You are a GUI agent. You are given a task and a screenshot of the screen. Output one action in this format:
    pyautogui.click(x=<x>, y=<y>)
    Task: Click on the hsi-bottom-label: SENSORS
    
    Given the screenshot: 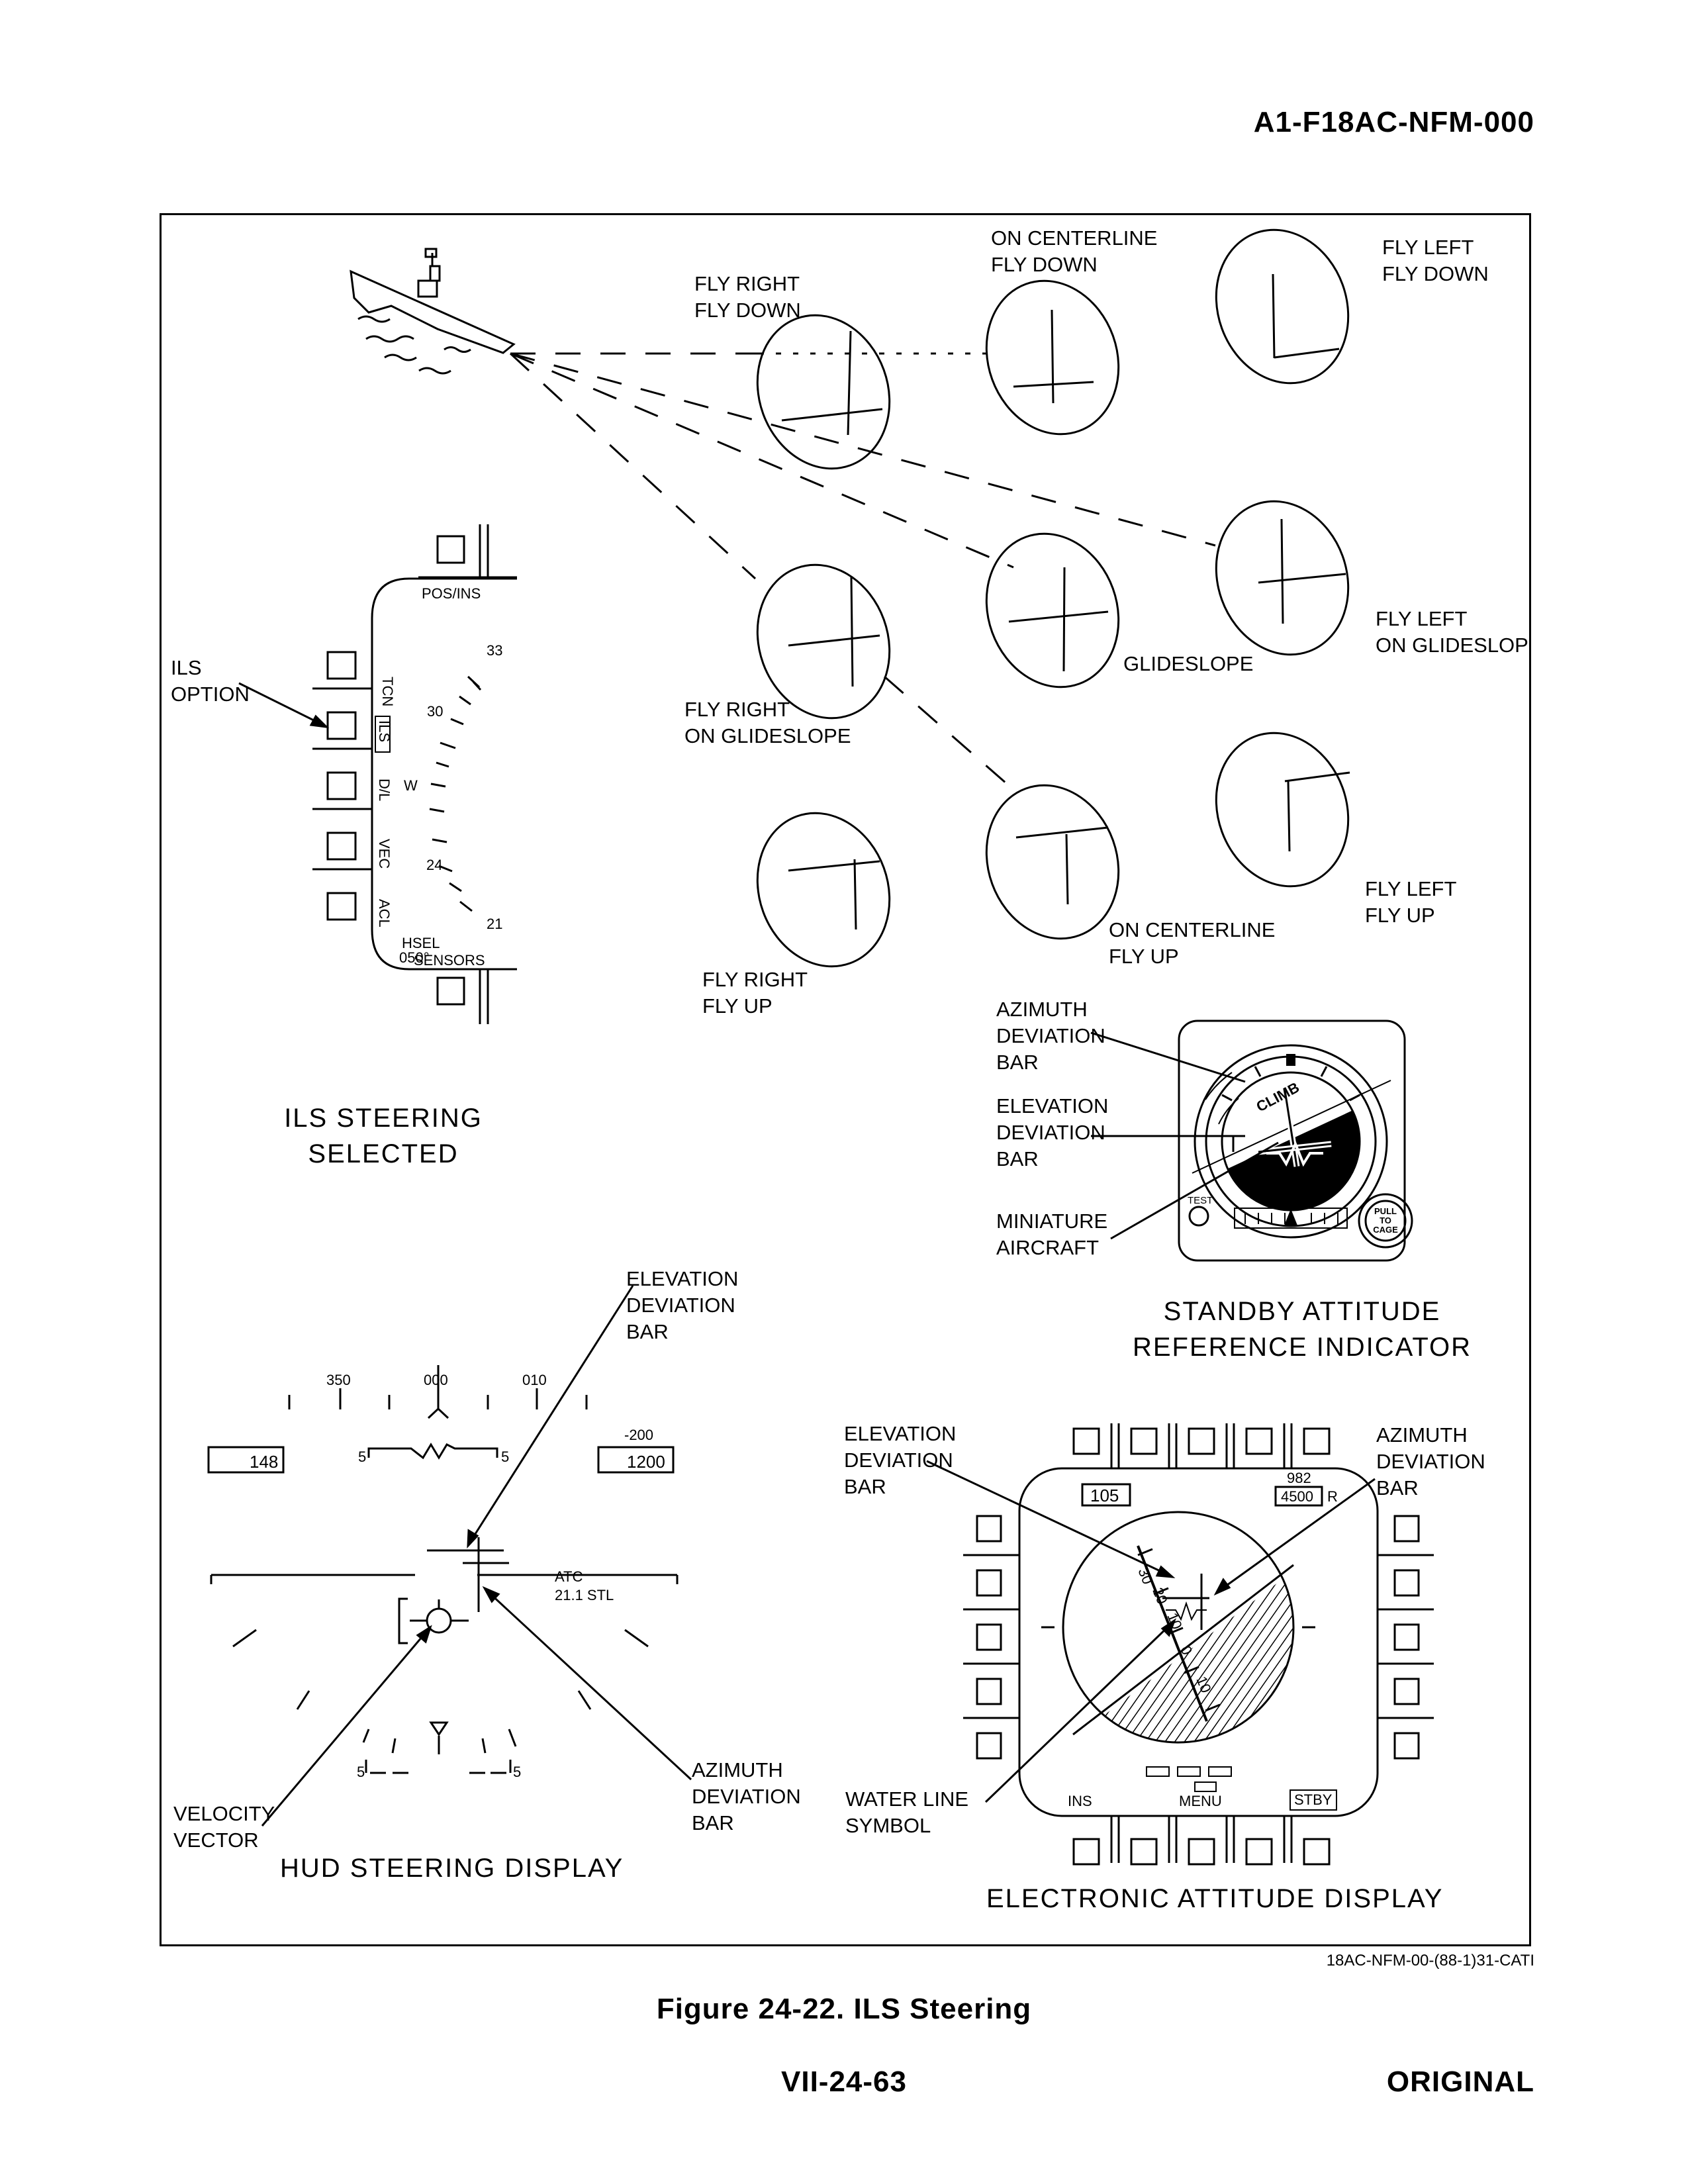 What is the action you would take?
    pyautogui.click(x=449, y=960)
    